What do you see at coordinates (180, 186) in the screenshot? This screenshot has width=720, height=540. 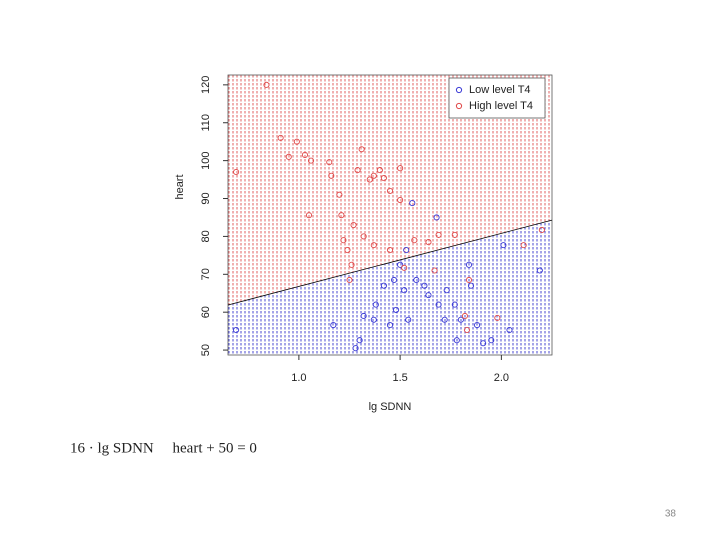 I see `y-axis-label: heart` at bounding box center [180, 186].